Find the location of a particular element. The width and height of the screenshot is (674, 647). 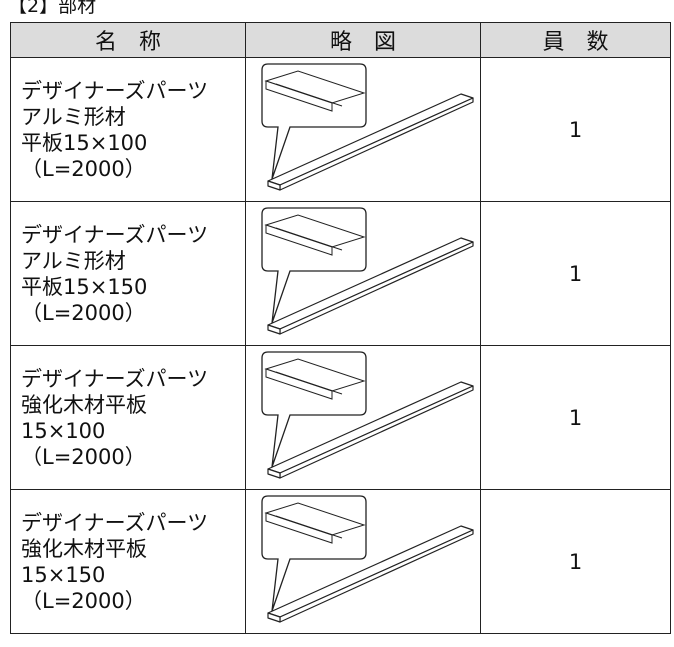

name-cell: デザイナーズパーツ 強化木材平板 15×100 （L=2000） is located at coordinates (128, 417).